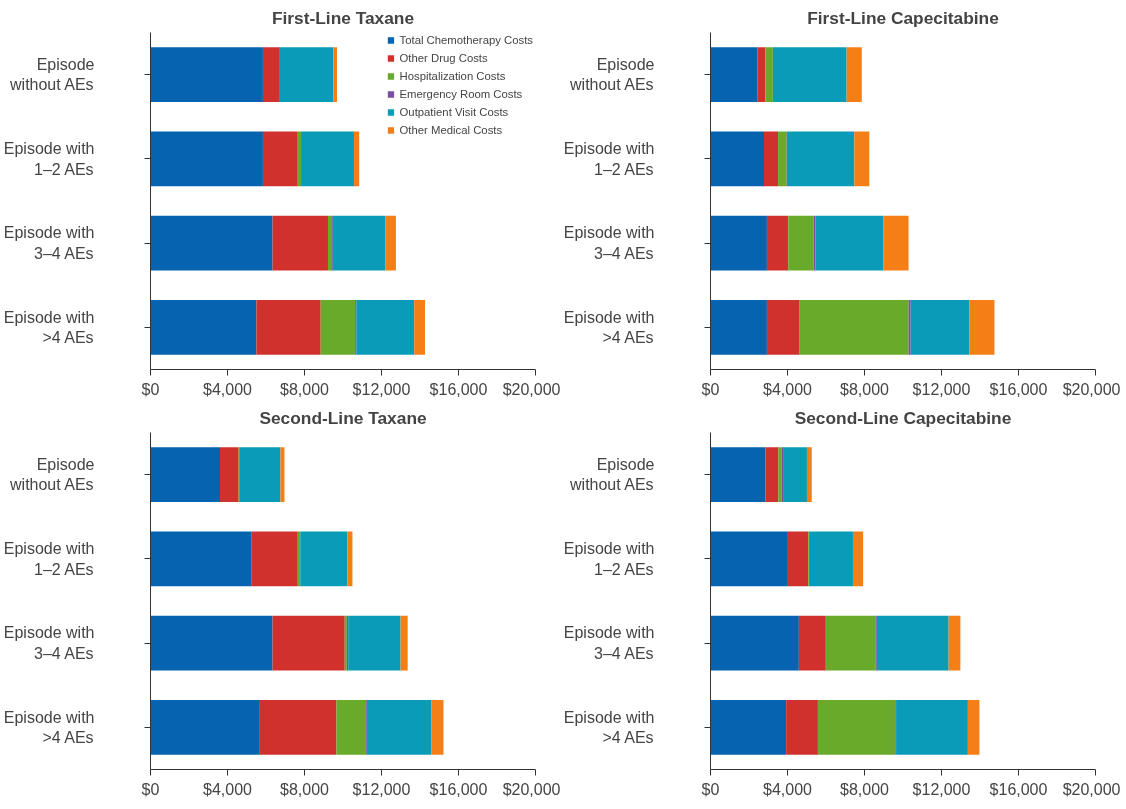 The height and width of the screenshot is (809, 1126). What do you see at coordinates (466, 40) in the screenshot?
I see `legend-label: Total Chemotherapy Costs` at bounding box center [466, 40].